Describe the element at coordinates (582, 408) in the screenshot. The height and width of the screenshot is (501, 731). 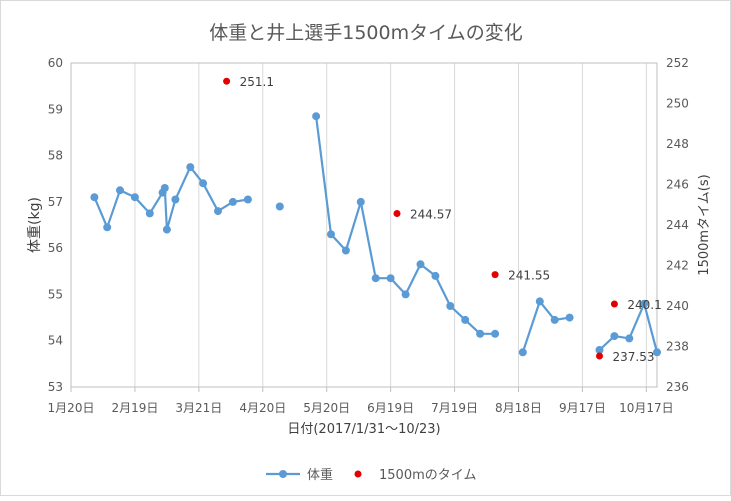
I see `x-tick-label: 9月17日` at that location.